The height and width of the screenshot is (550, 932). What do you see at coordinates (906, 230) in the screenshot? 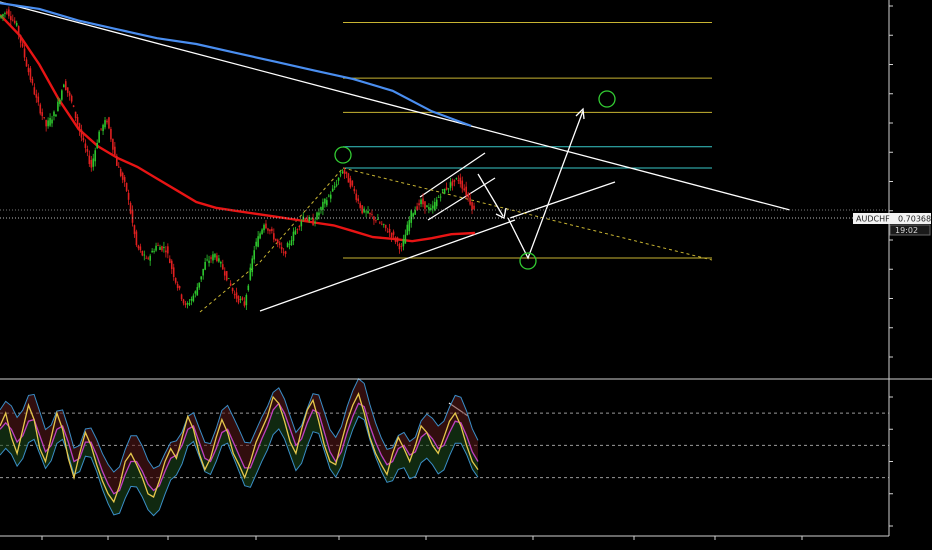
I see `countdown-value: 19:02` at bounding box center [906, 230].